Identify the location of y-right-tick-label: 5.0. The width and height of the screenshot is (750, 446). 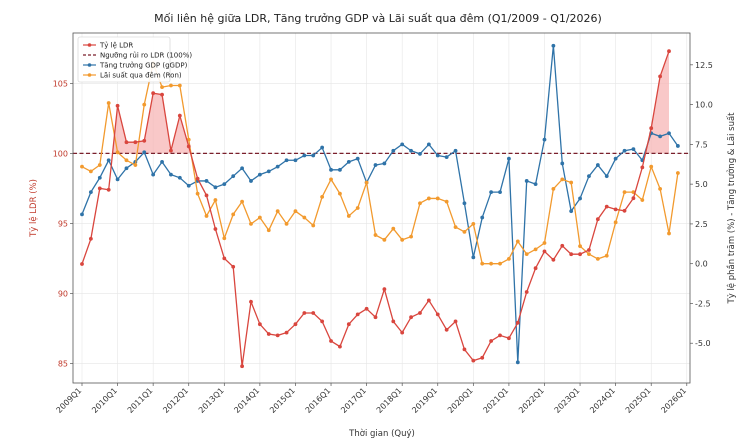
(701, 184).